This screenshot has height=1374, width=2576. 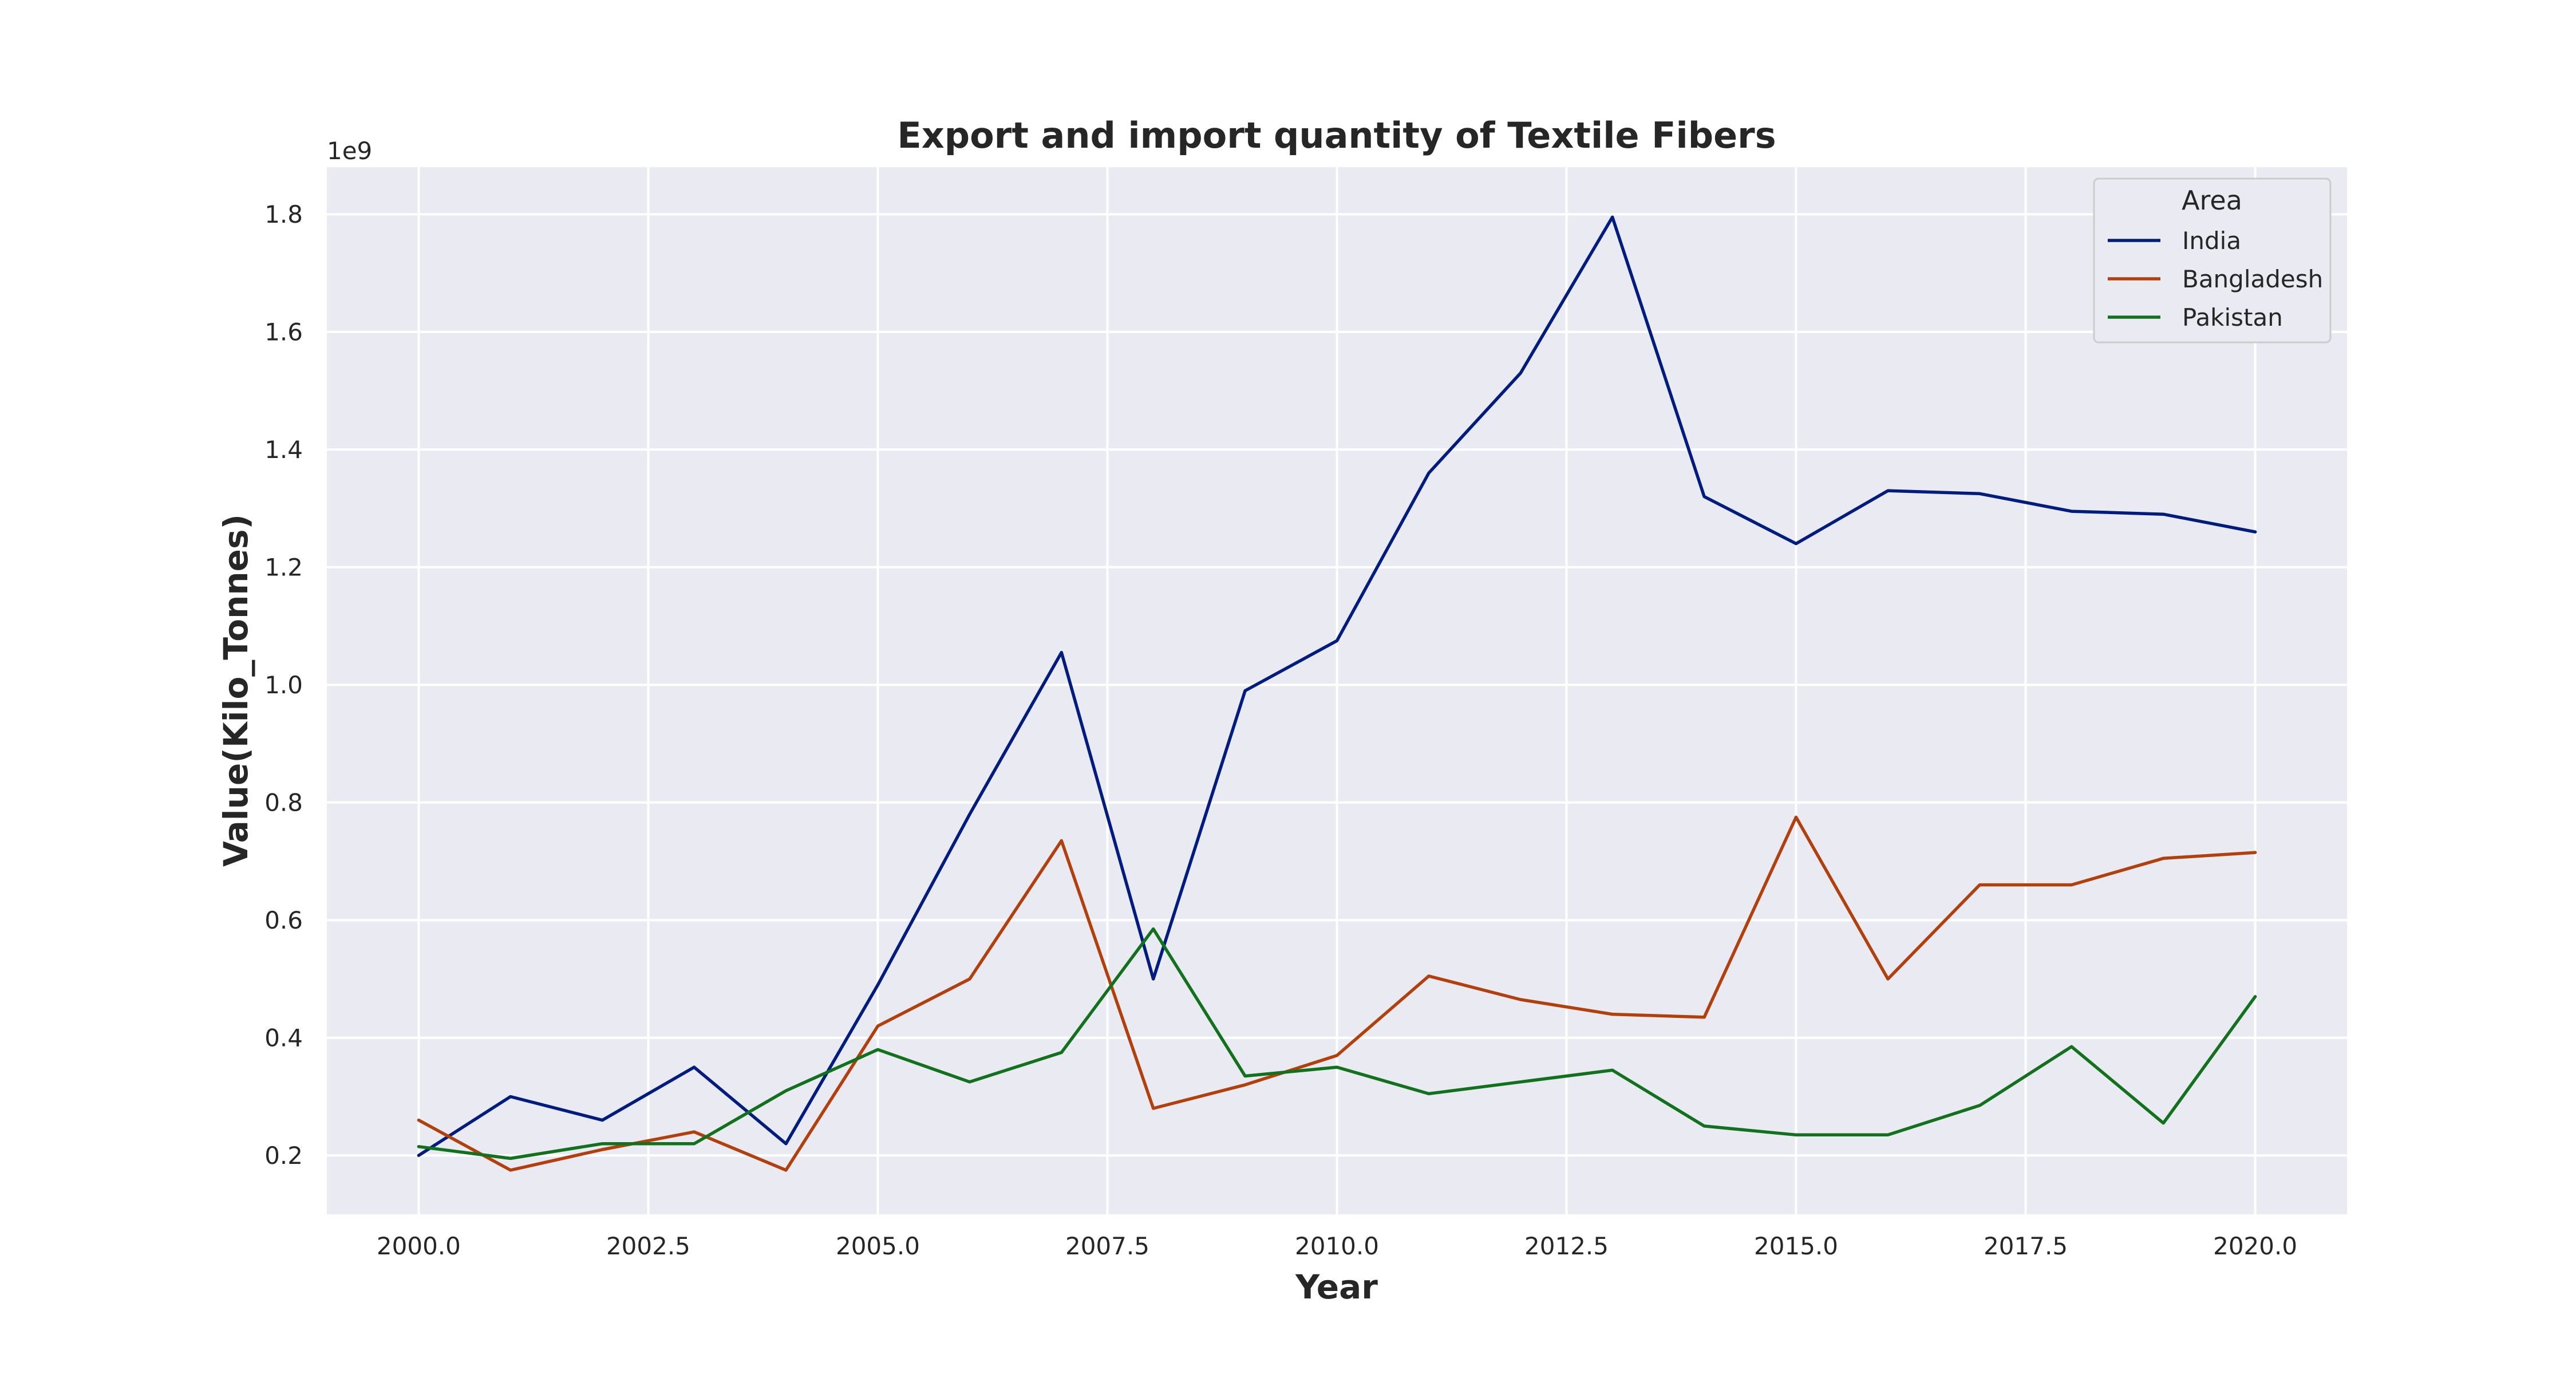 What do you see at coordinates (1336, 1287) in the screenshot?
I see `x-axis-label: Year` at bounding box center [1336, 1287].